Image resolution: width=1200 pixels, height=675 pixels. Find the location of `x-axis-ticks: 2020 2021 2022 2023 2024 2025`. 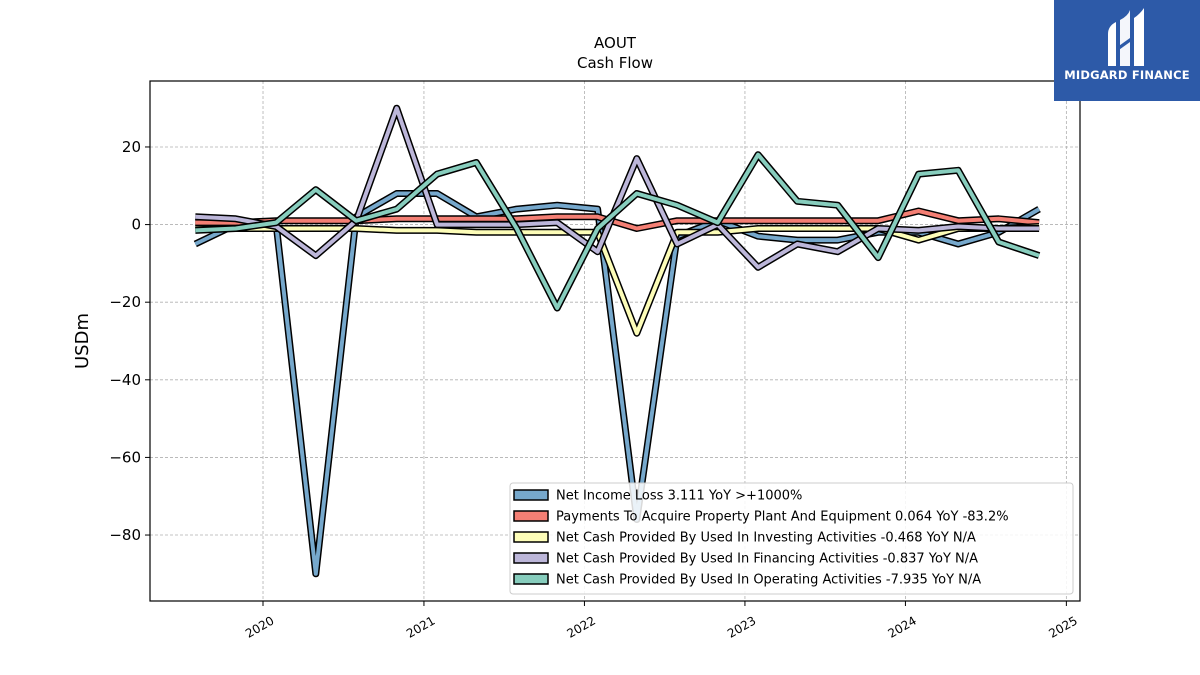

x-axis-ticks: 2020 2021 2022 2023 2024 2025 is located at coordinates (661, 621).